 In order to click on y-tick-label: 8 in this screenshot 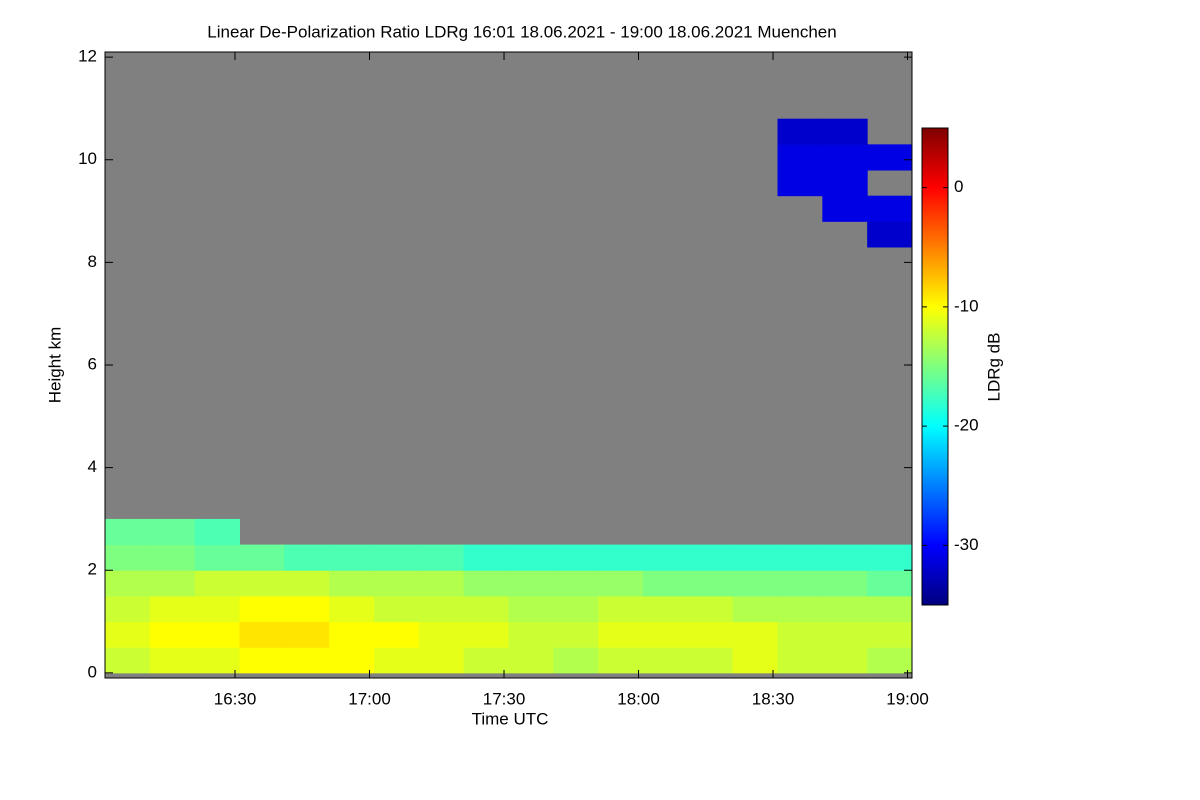, I will do `click(92, 261)`.